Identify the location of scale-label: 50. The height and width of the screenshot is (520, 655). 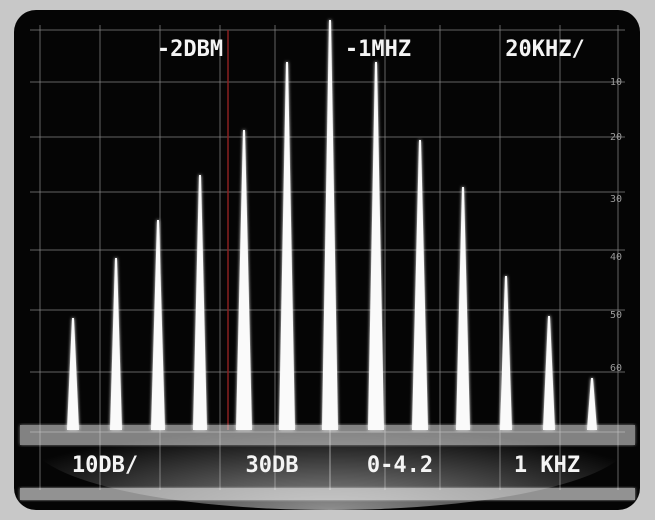
(616, 315).